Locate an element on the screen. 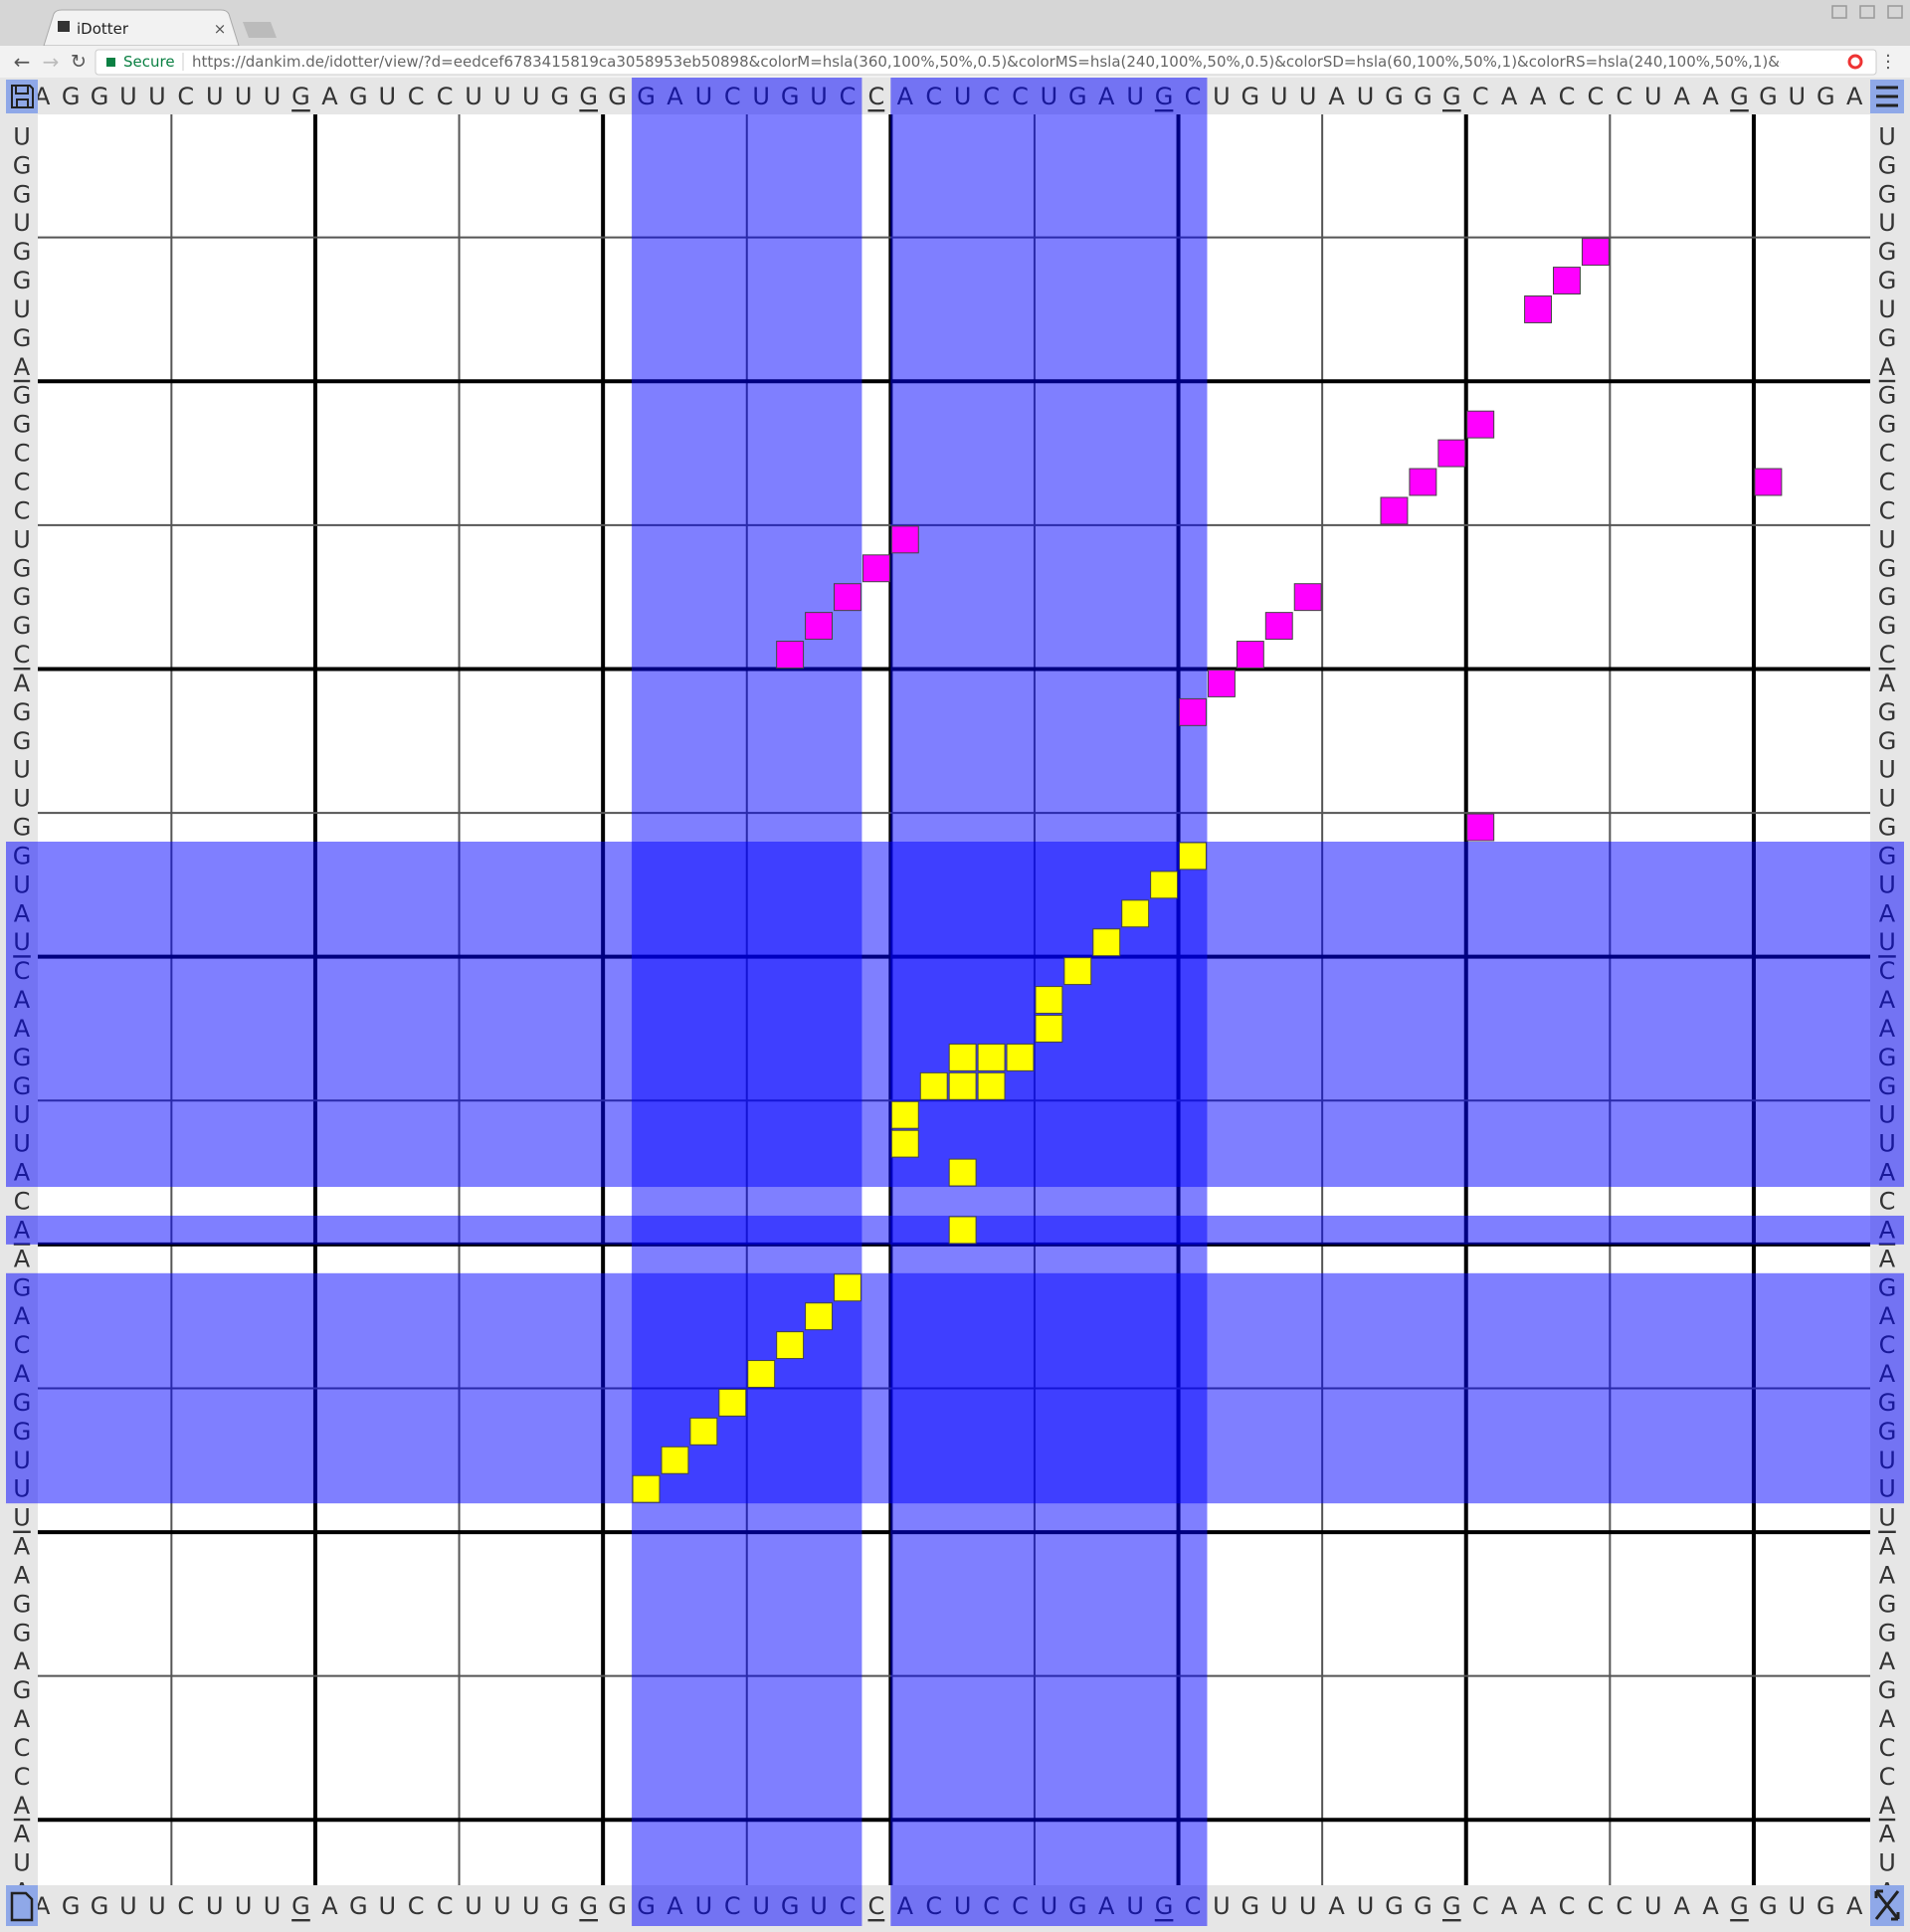  new-tab is located at coordinates (260, 30).